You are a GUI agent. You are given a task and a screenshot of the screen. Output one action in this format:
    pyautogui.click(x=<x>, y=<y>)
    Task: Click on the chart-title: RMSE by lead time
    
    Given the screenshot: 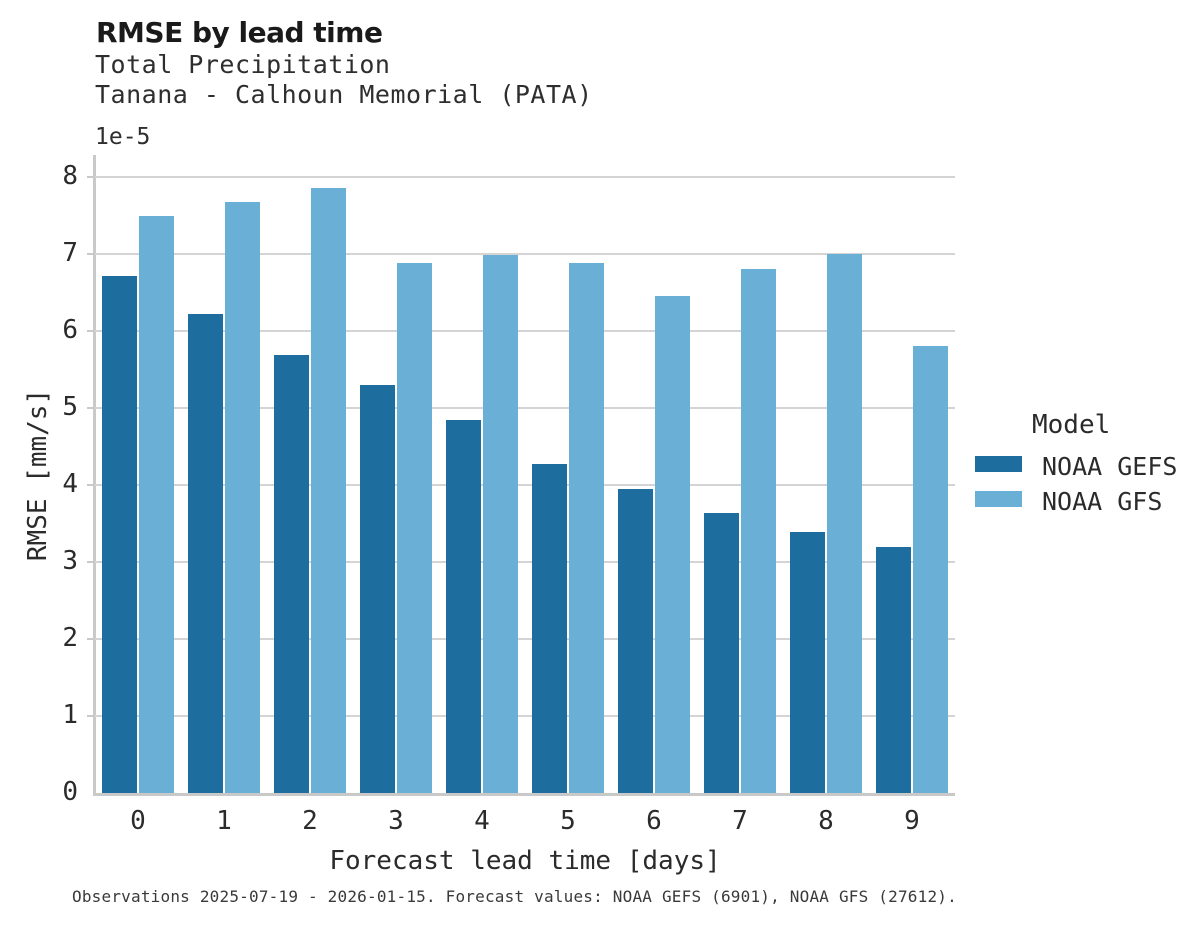 What is the action you would take?
    pyautogui.click(x=239, y=32)
    